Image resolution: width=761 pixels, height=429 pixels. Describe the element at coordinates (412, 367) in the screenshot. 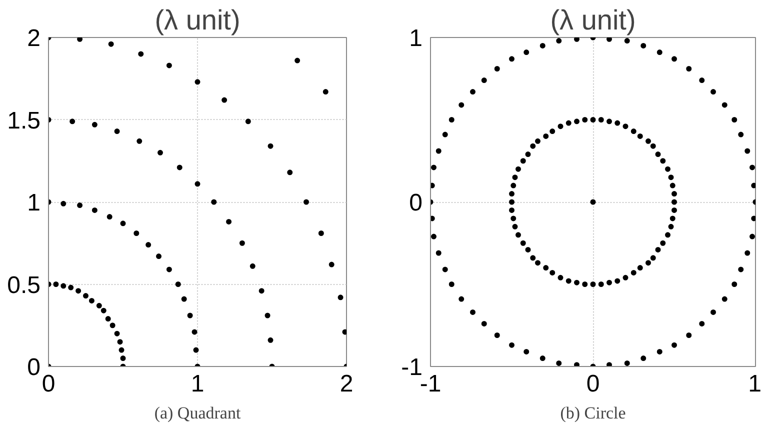

I see `y-tick-label: -1` at that location.